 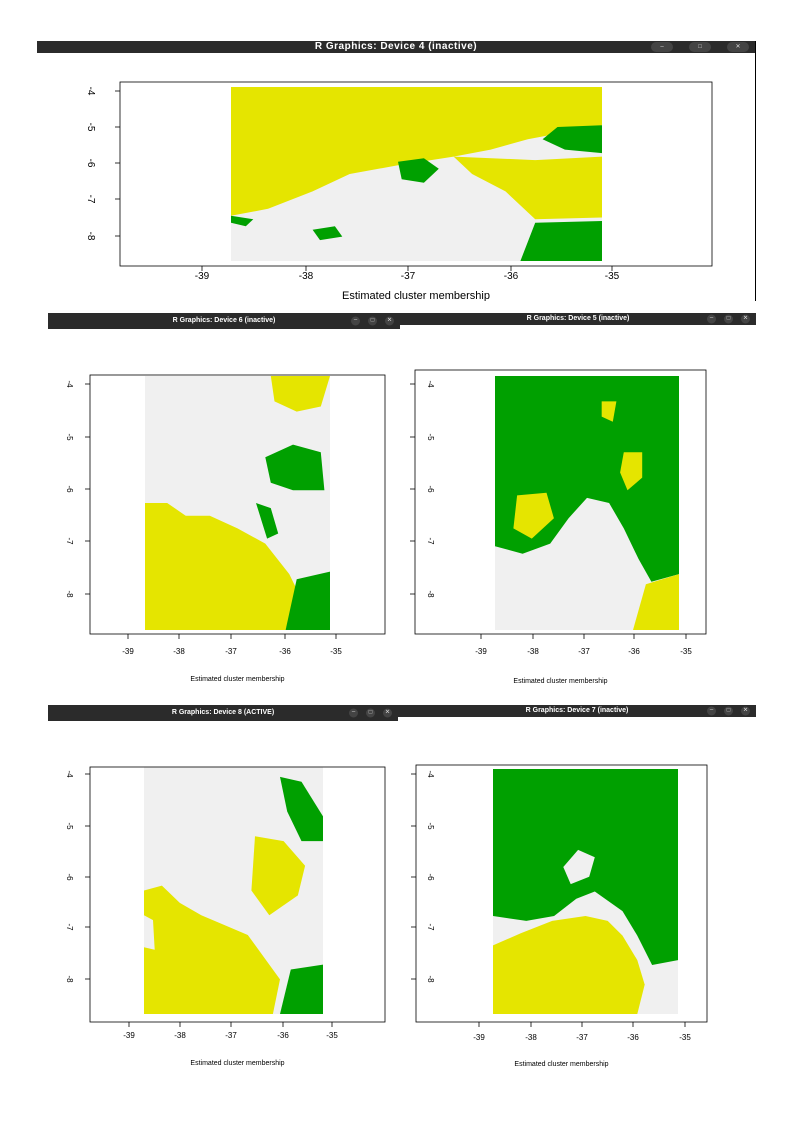 I want to click on window-titlebar: R Graphics: Device 6 (inactive) – □ ✕, so click(x=224, y=321).